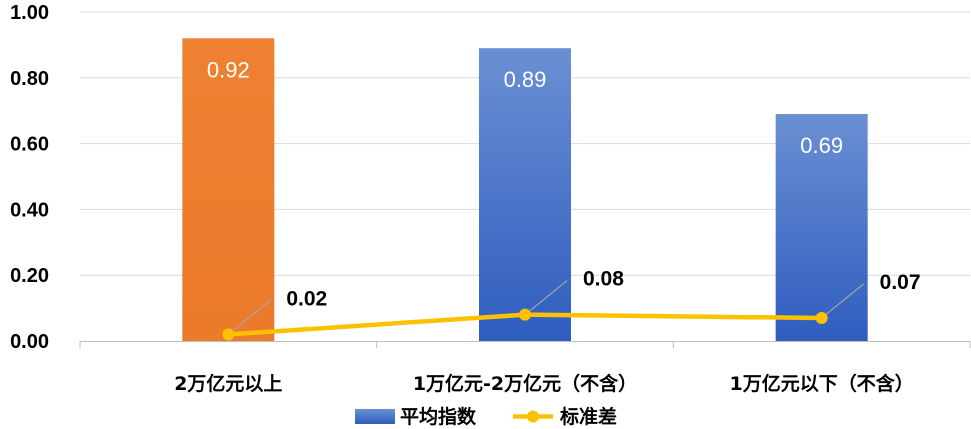 The height and width of the screenshot is (429, 971). I want to click on y-tick-label: 0.00, so click(29, 342).